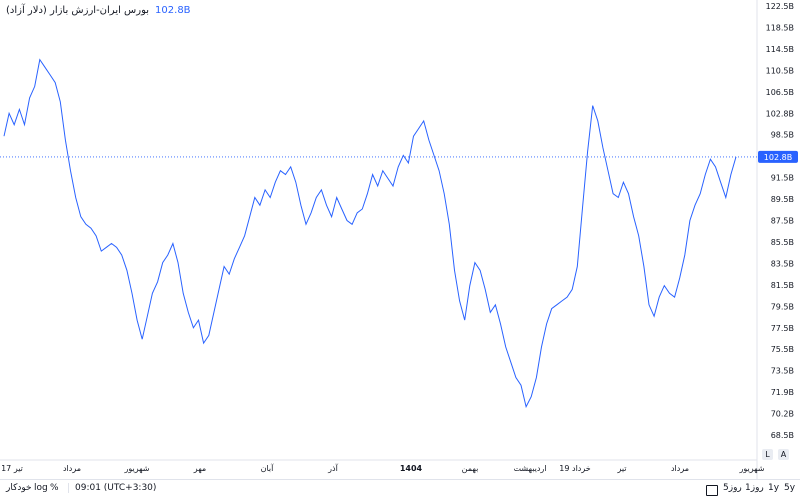  Describe the element at coordinates (754, 488) in the screenshot. I see `range-1d: 1روز` at that location.